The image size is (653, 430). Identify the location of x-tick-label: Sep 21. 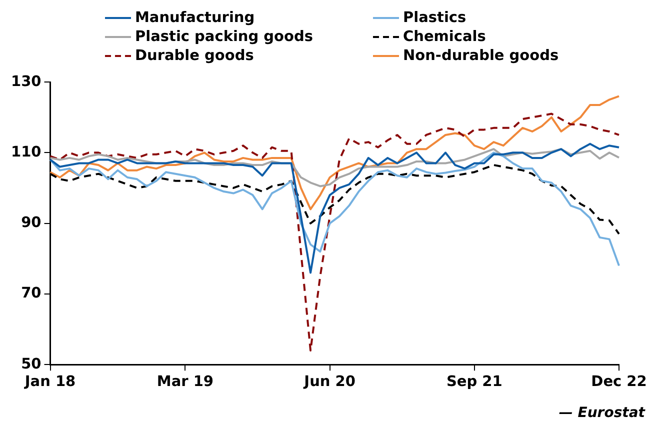
(474, 382).